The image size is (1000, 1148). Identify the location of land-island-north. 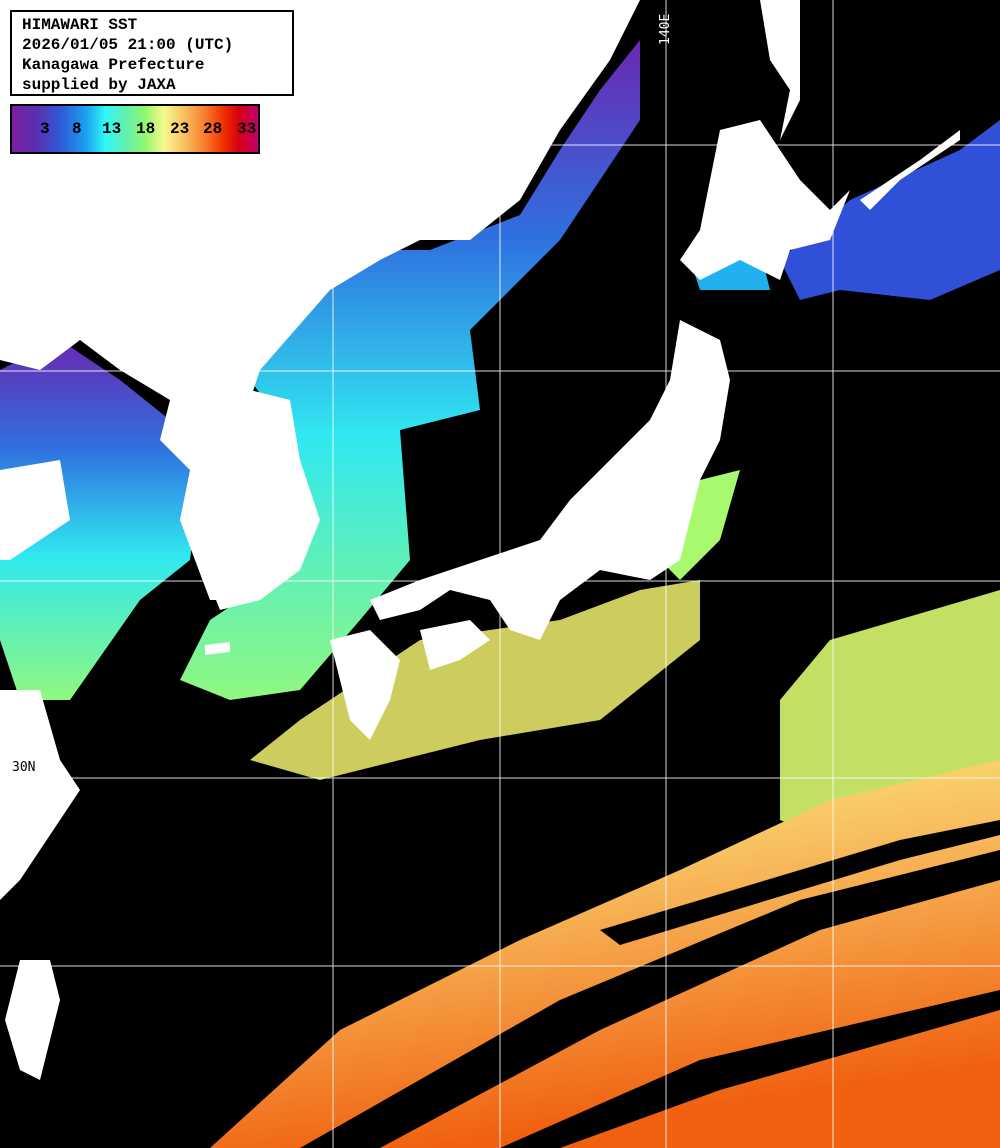
(414, 146).